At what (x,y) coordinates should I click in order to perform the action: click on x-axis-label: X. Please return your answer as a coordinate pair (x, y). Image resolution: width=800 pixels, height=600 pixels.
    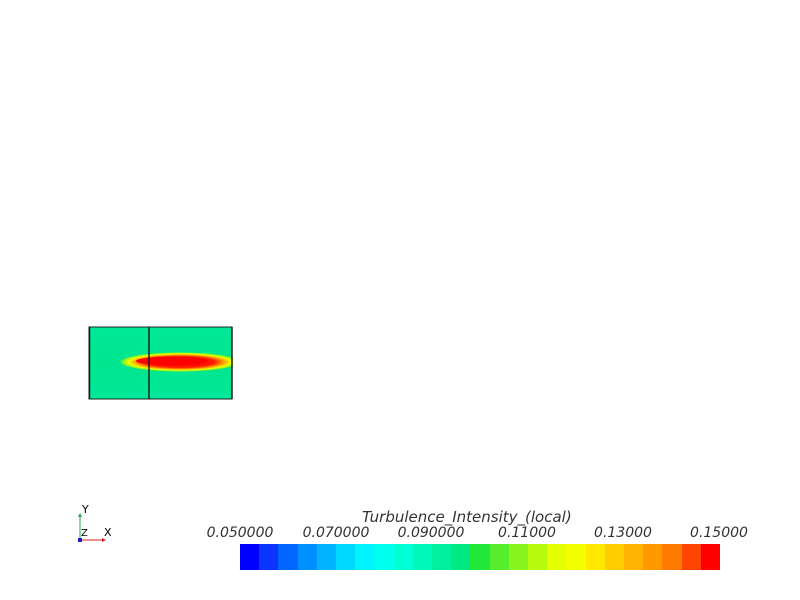
    Looking at the image, I should click on (108, 532).